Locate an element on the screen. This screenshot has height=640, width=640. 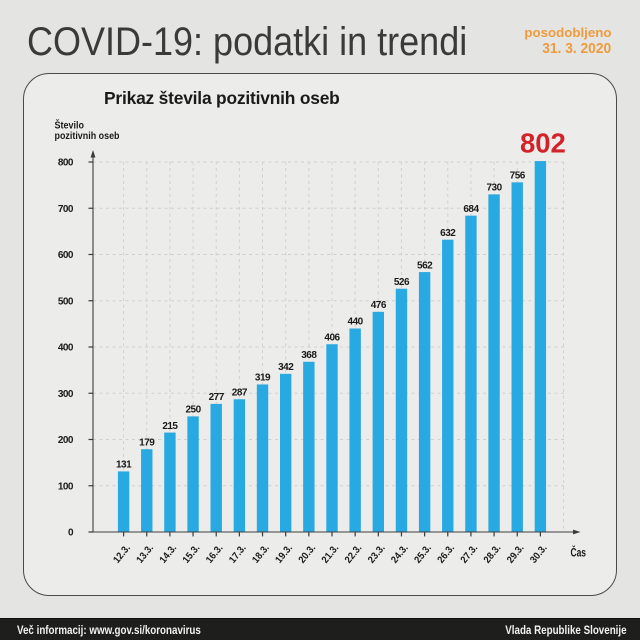
svg-text: 25.3. is located at coordinates (424, 554).